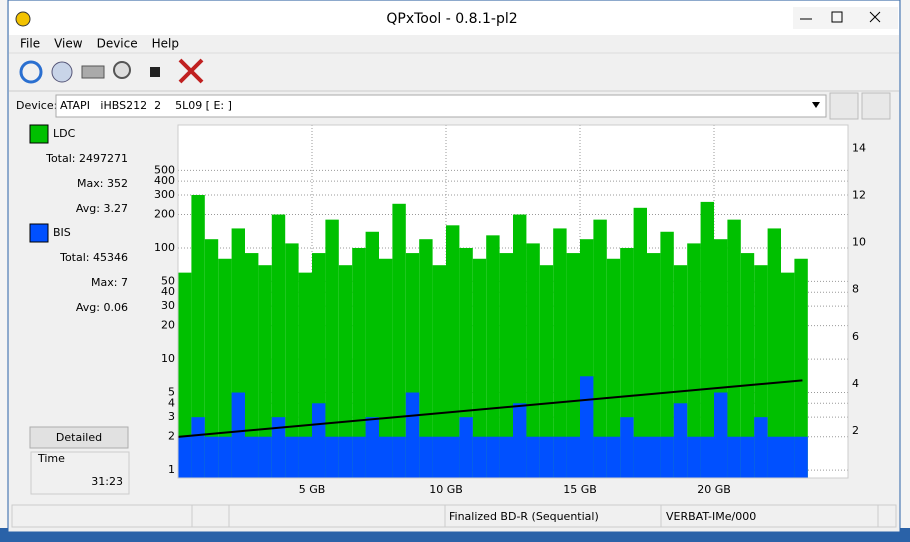 The width and height of the screenshot is (910, 542). I want to click on stat-value: 352, so click(117, 183).